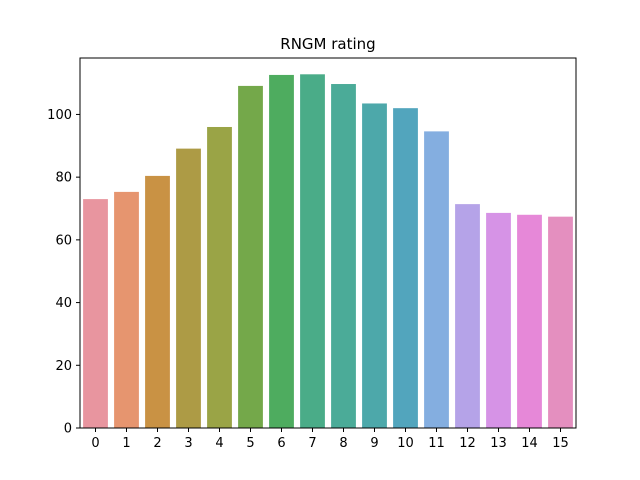  What do you see at coordinates (250, 443) in the screenshot?
I see `x-tick-label-5: 5` at bounding box center [250, 443].